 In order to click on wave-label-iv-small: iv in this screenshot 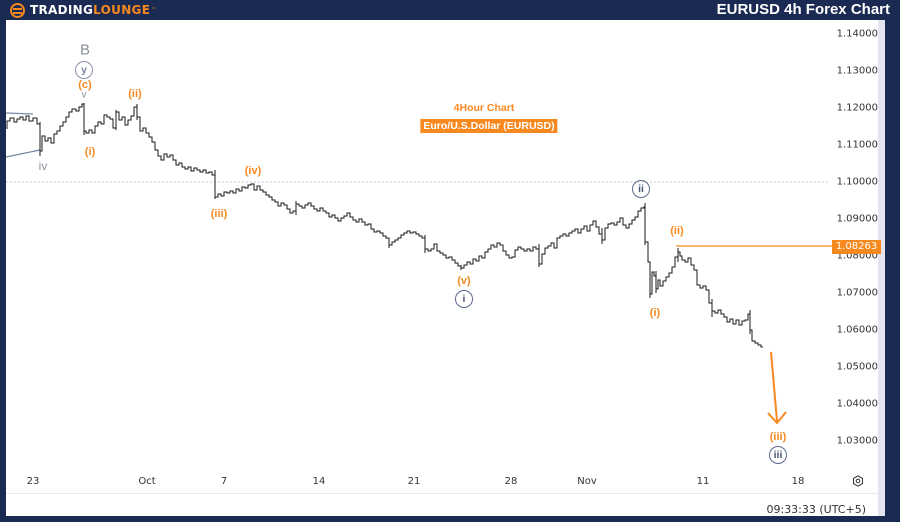, I will do `click(43, 166)`.